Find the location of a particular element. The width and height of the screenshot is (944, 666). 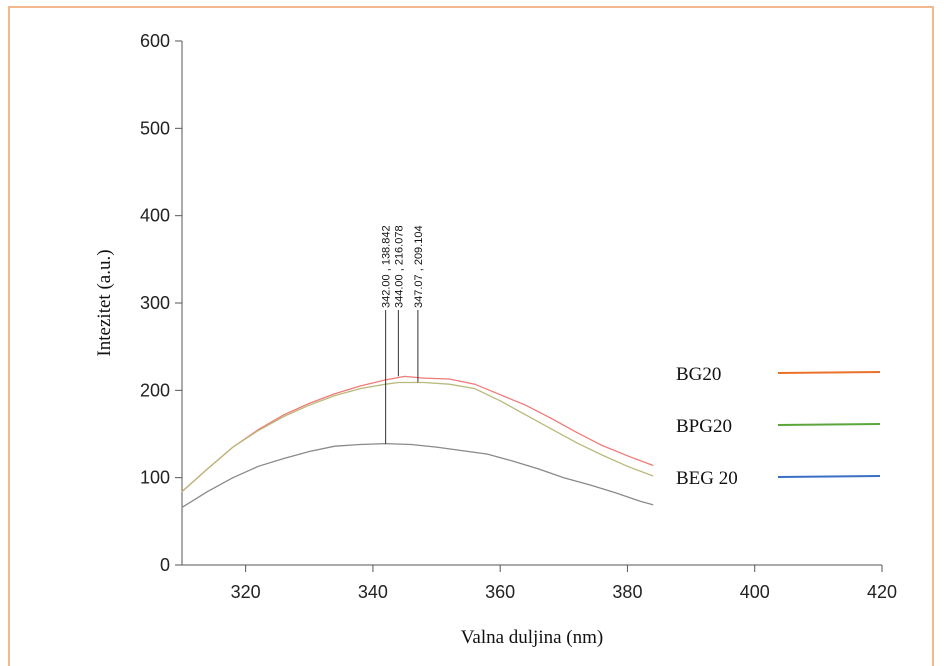

legend-label: BG20 is located at coordinates (698, 374).